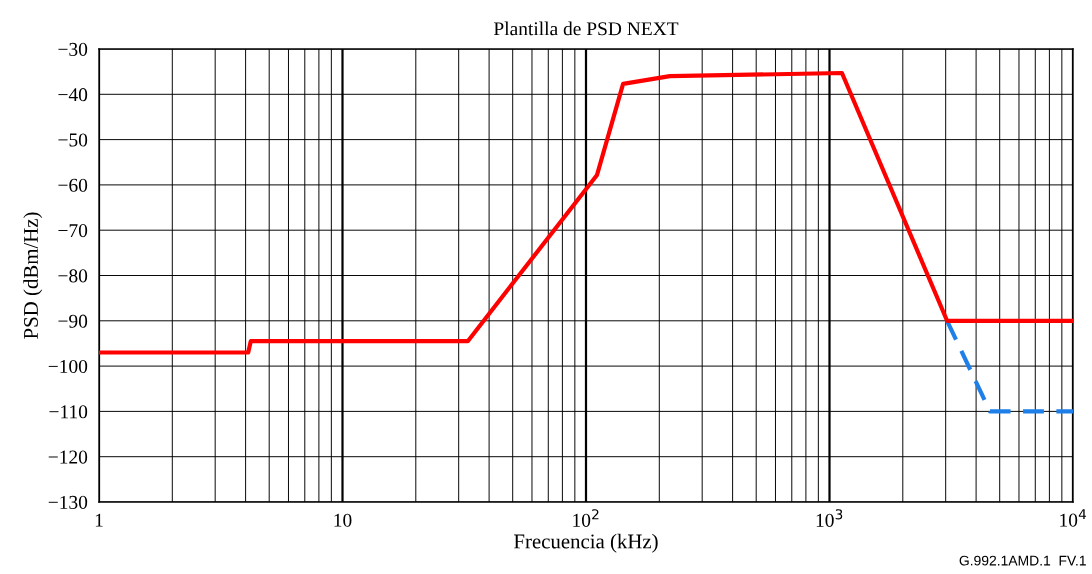 The image size is (1092, 574). What do you see at coordinates (73, 276) in the screenshot?
I see `y-tick-label: −80` at bounding box center [73, 276].